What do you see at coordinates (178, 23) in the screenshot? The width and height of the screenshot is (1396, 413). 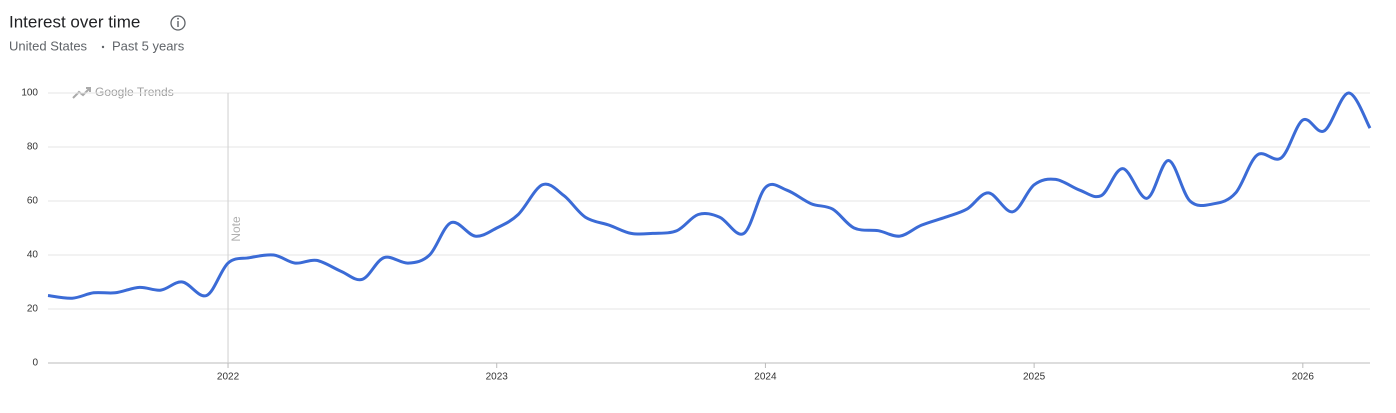 I see `info-icon` at bounding box center [178, 23].